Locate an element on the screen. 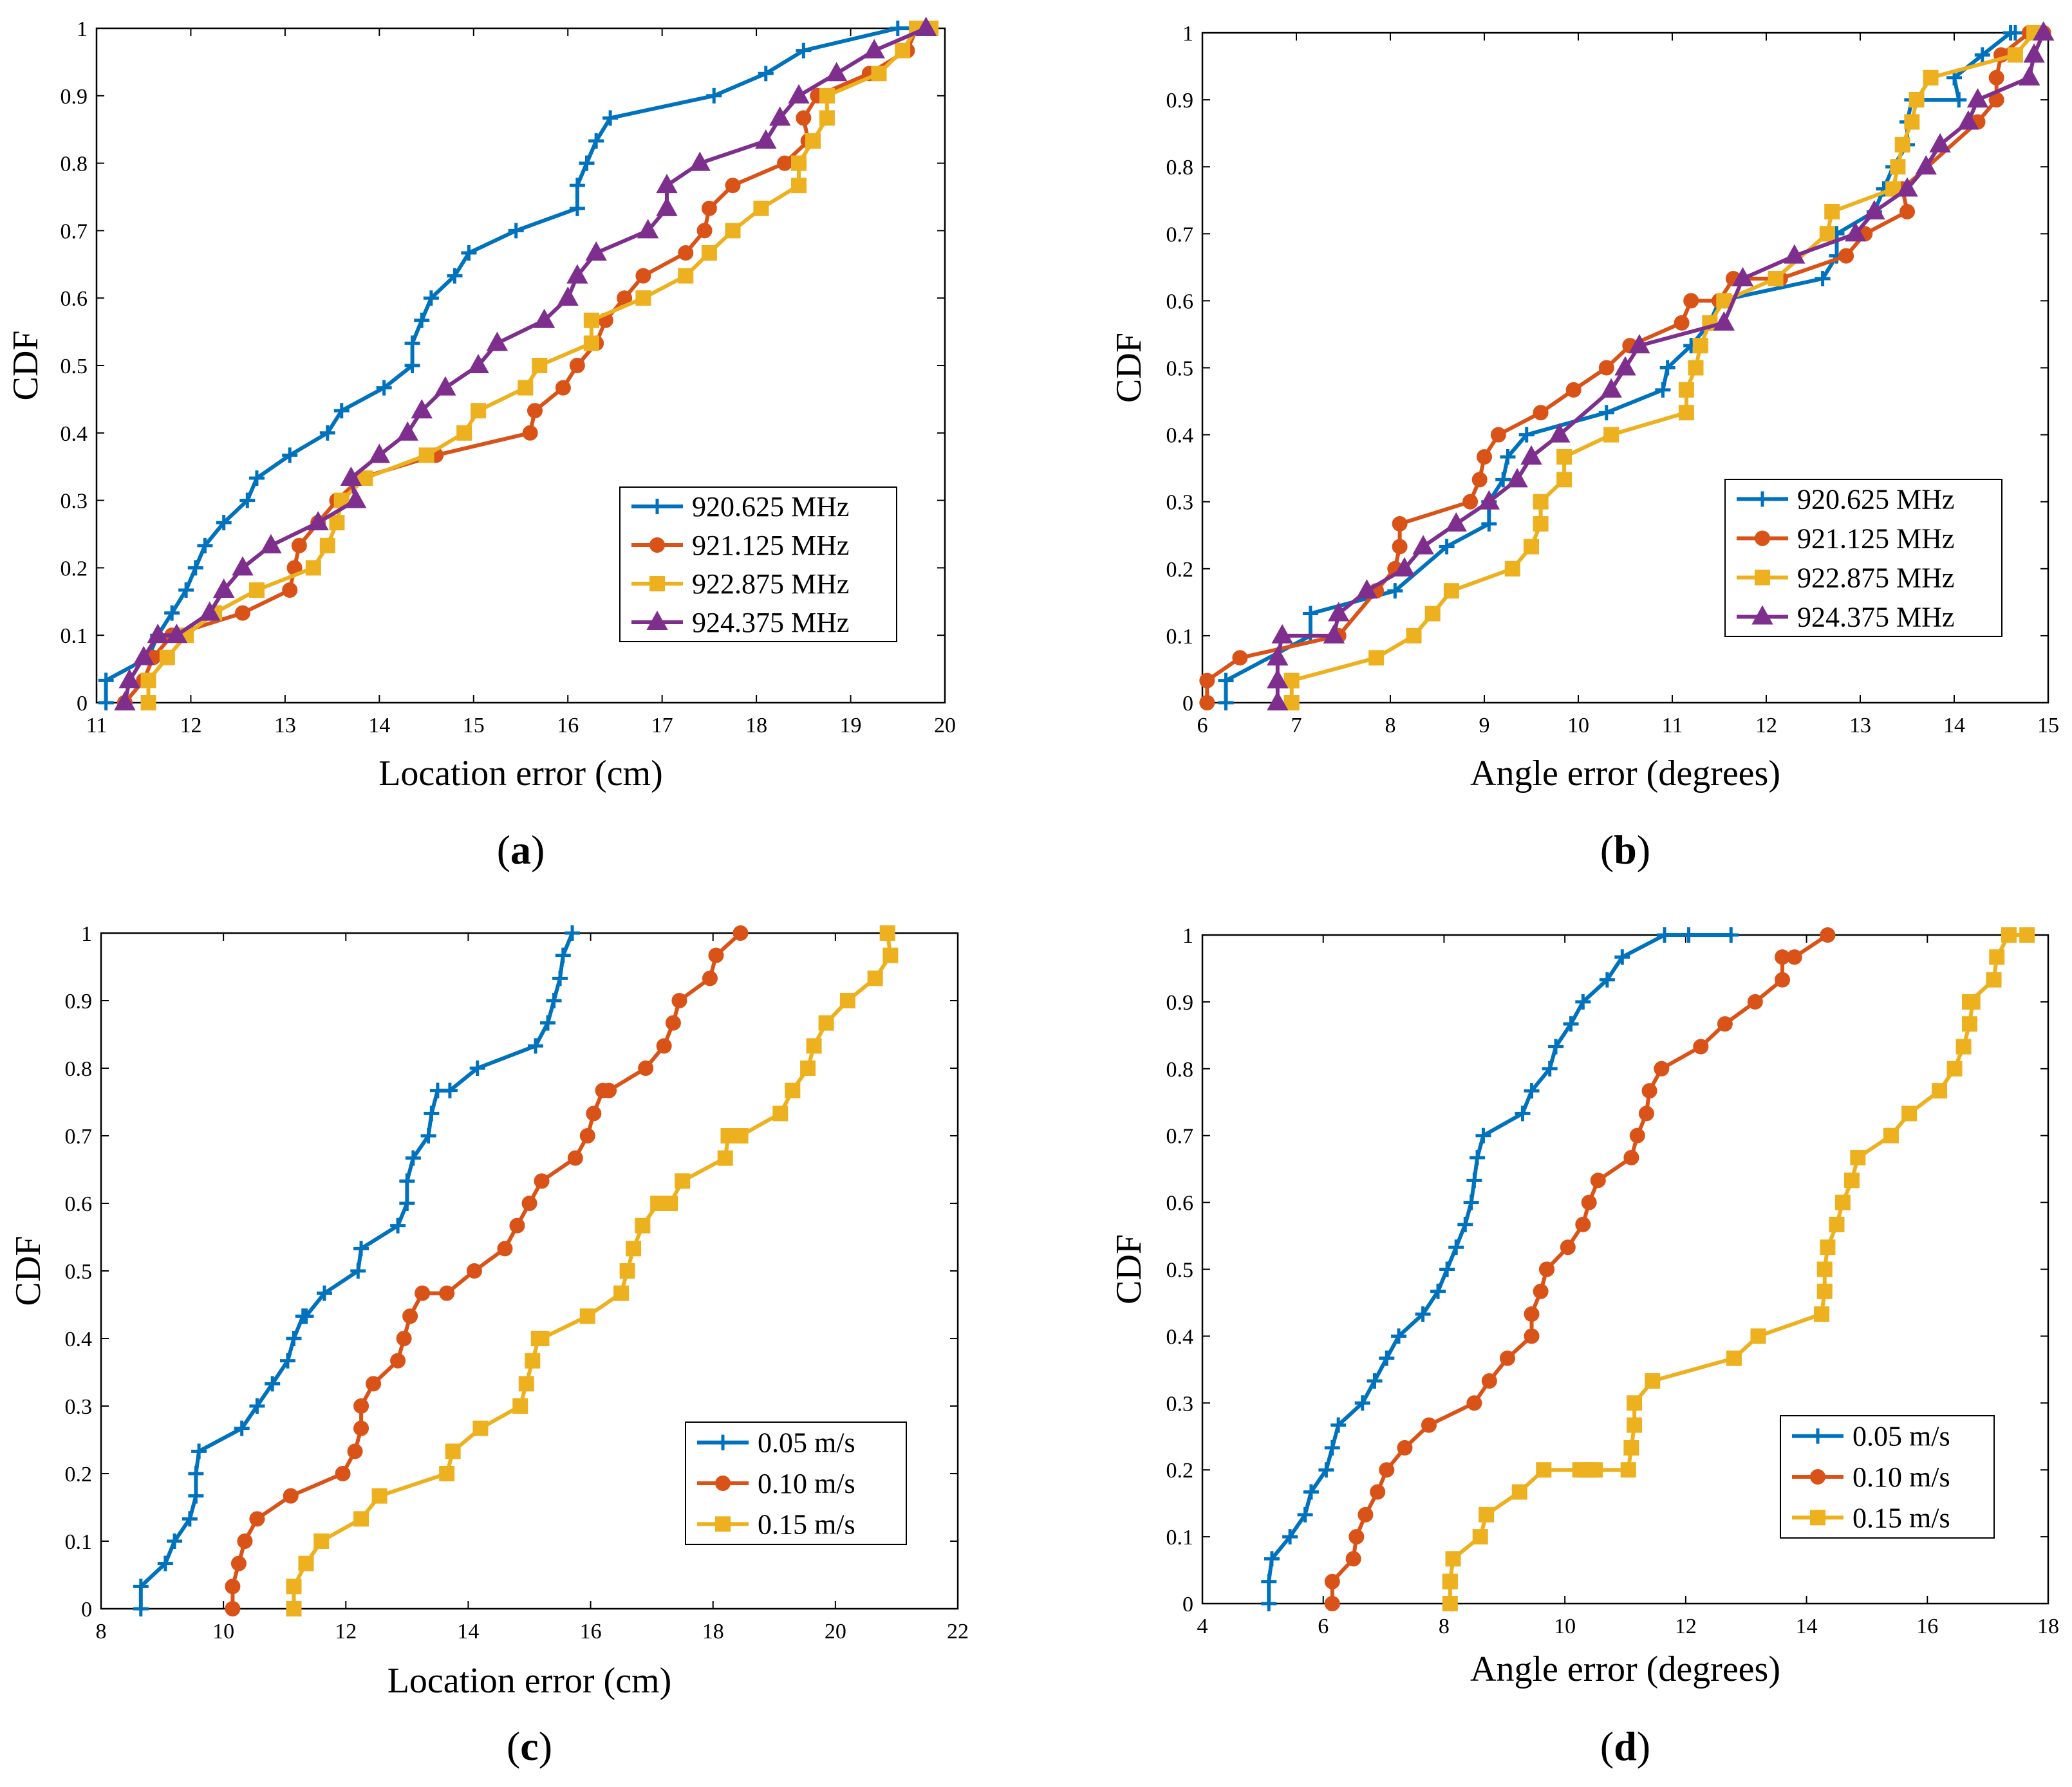  legend: 0.05 m/s 0.10 m/s 0.15 m/s is located at coordinates (796, 1483).